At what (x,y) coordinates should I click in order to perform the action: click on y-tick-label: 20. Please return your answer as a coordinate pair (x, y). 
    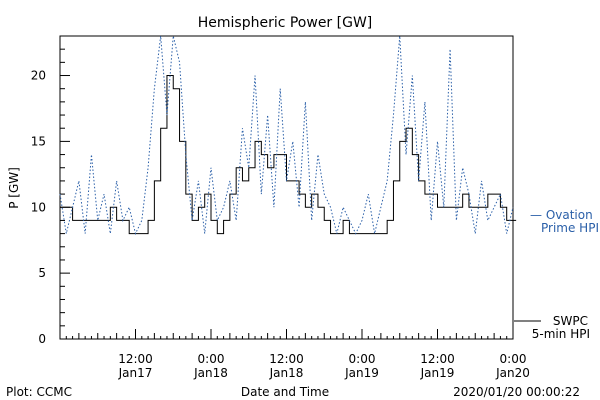
    Looking at the image, I should click on (38, 76).